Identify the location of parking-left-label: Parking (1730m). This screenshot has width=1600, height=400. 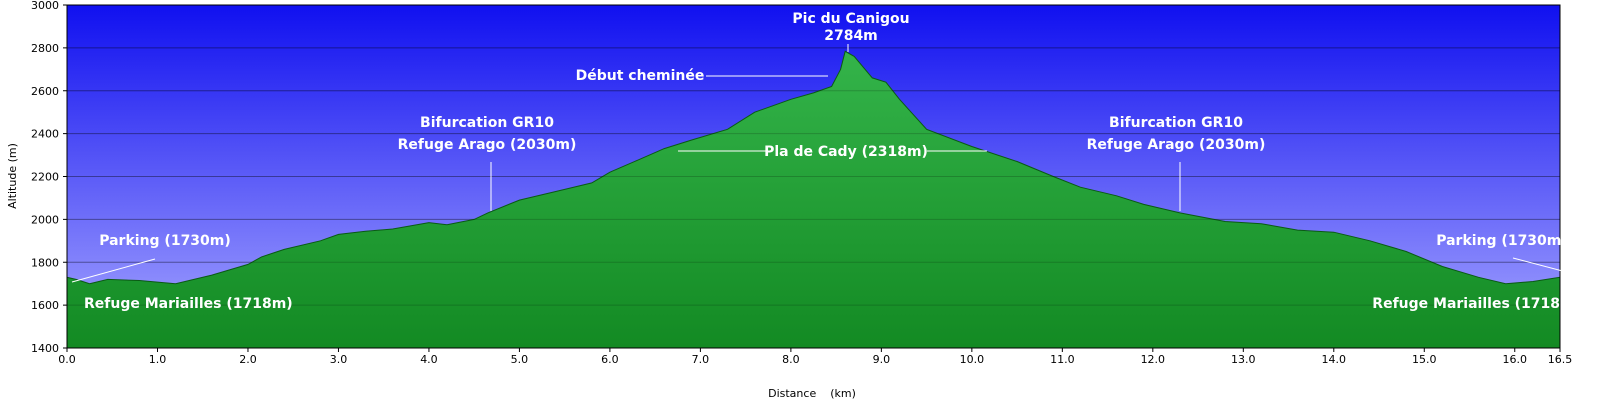
(165, 241).